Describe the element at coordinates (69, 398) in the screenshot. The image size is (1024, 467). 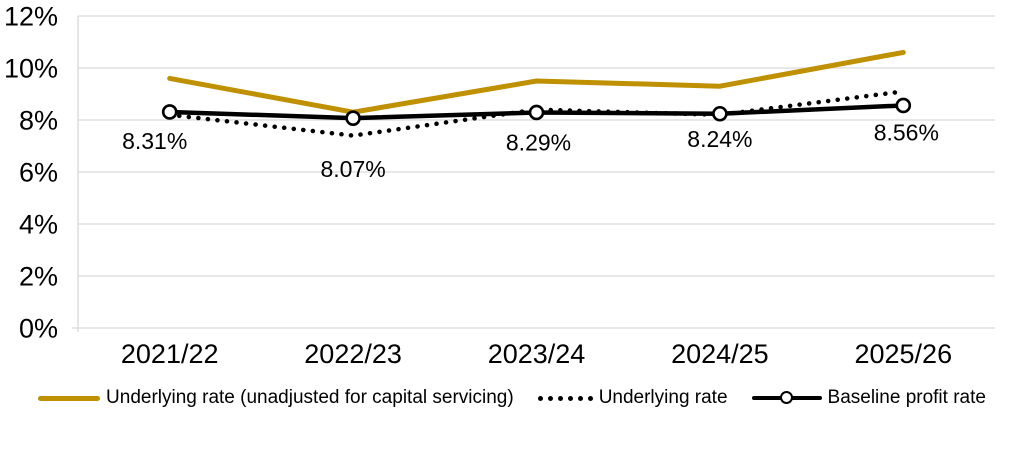
I see `gold-line-swatch-icon` at that location.